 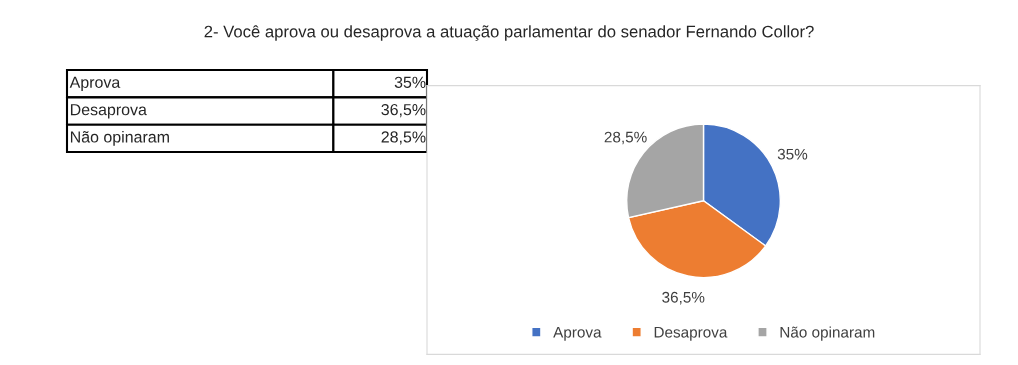 What do you see at coordinates (792, 154) in the screenshot?
I see `data-label: 35%` at bounding box center [792, 154].